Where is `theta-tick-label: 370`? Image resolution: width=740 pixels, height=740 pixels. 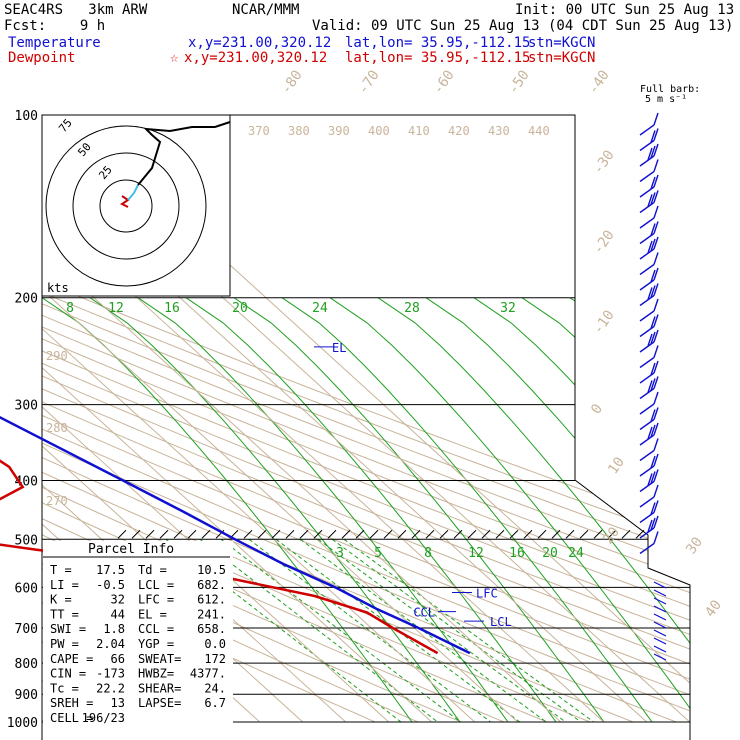 theta-tick-label: 370 is located at coordinates (259, 131).